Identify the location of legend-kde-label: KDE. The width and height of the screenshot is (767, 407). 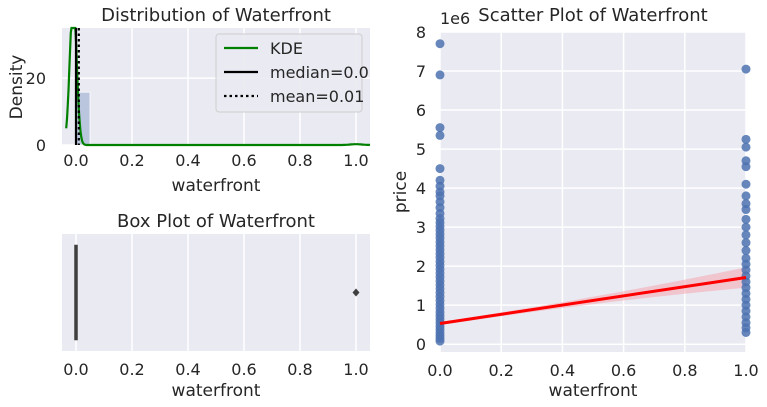
(286, 48).